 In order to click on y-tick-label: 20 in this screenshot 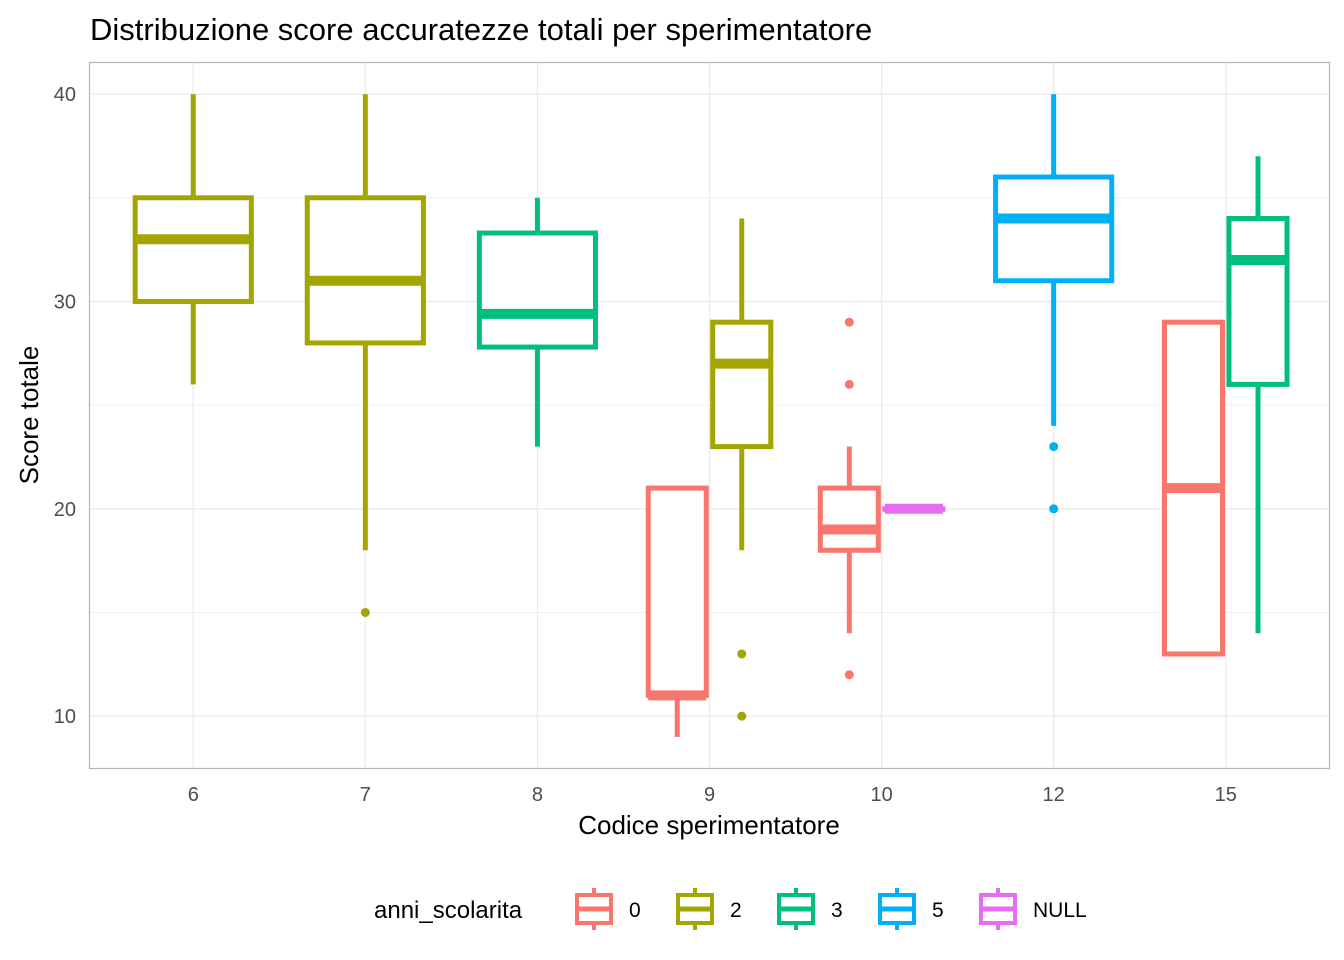, I will do `click(65, 510)`.